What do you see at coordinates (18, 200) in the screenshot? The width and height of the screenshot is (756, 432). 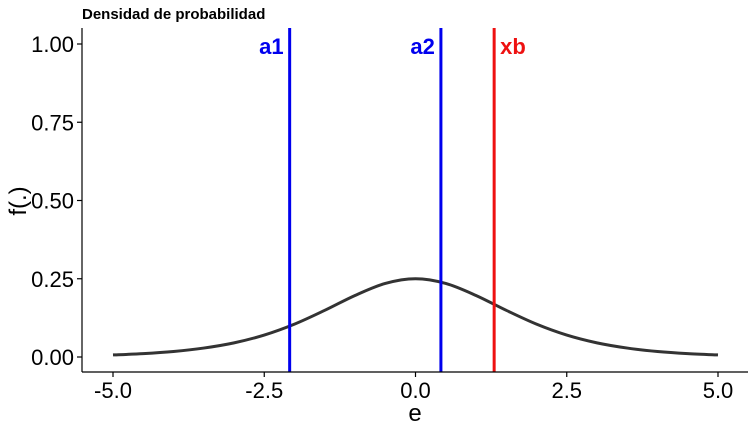 I see `y-axis-title: f(.)` at bounding box center [18, 200].